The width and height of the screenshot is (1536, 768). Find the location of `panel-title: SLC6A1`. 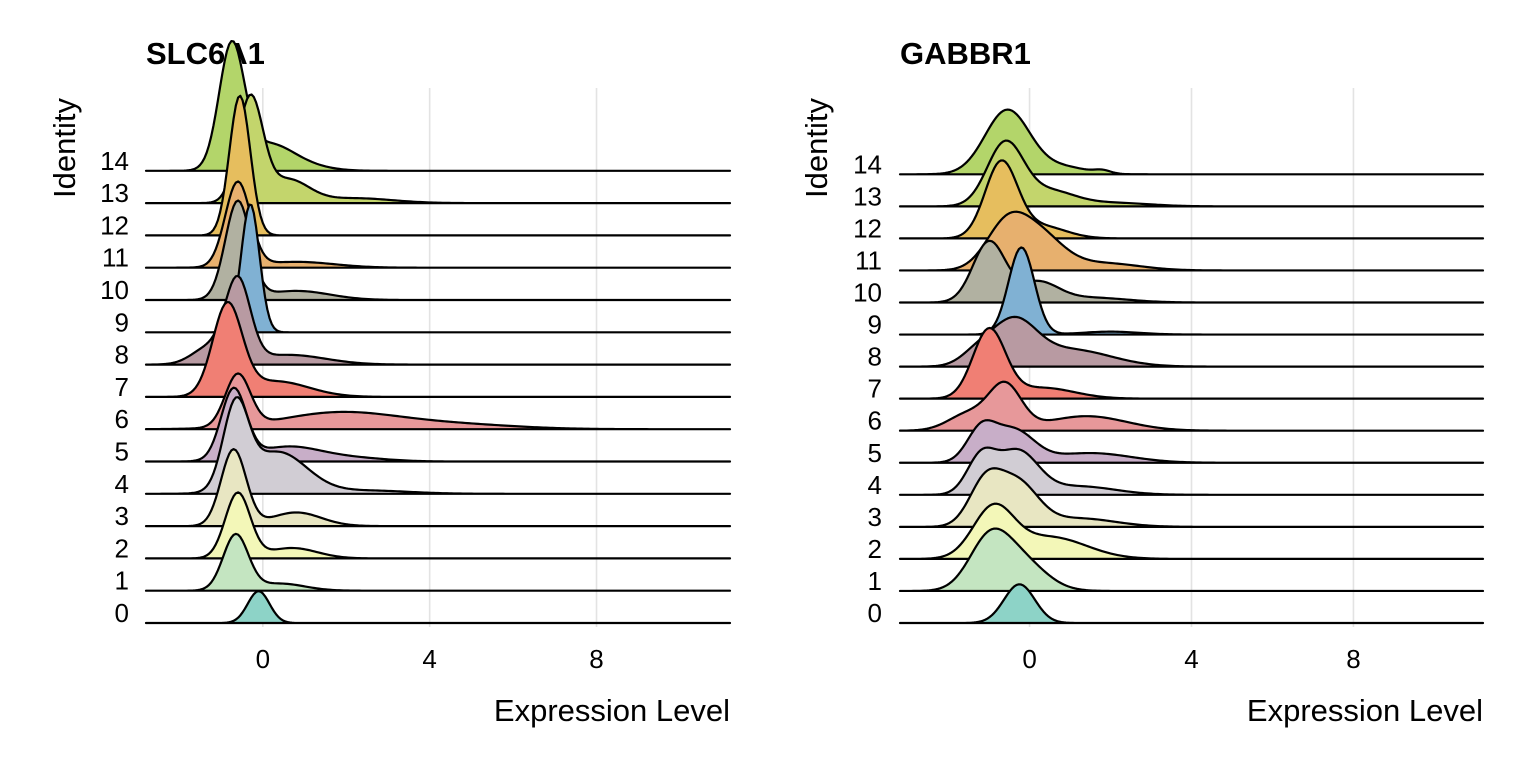

panel-title: SLC6A1 is located at coordinates (205, 53).